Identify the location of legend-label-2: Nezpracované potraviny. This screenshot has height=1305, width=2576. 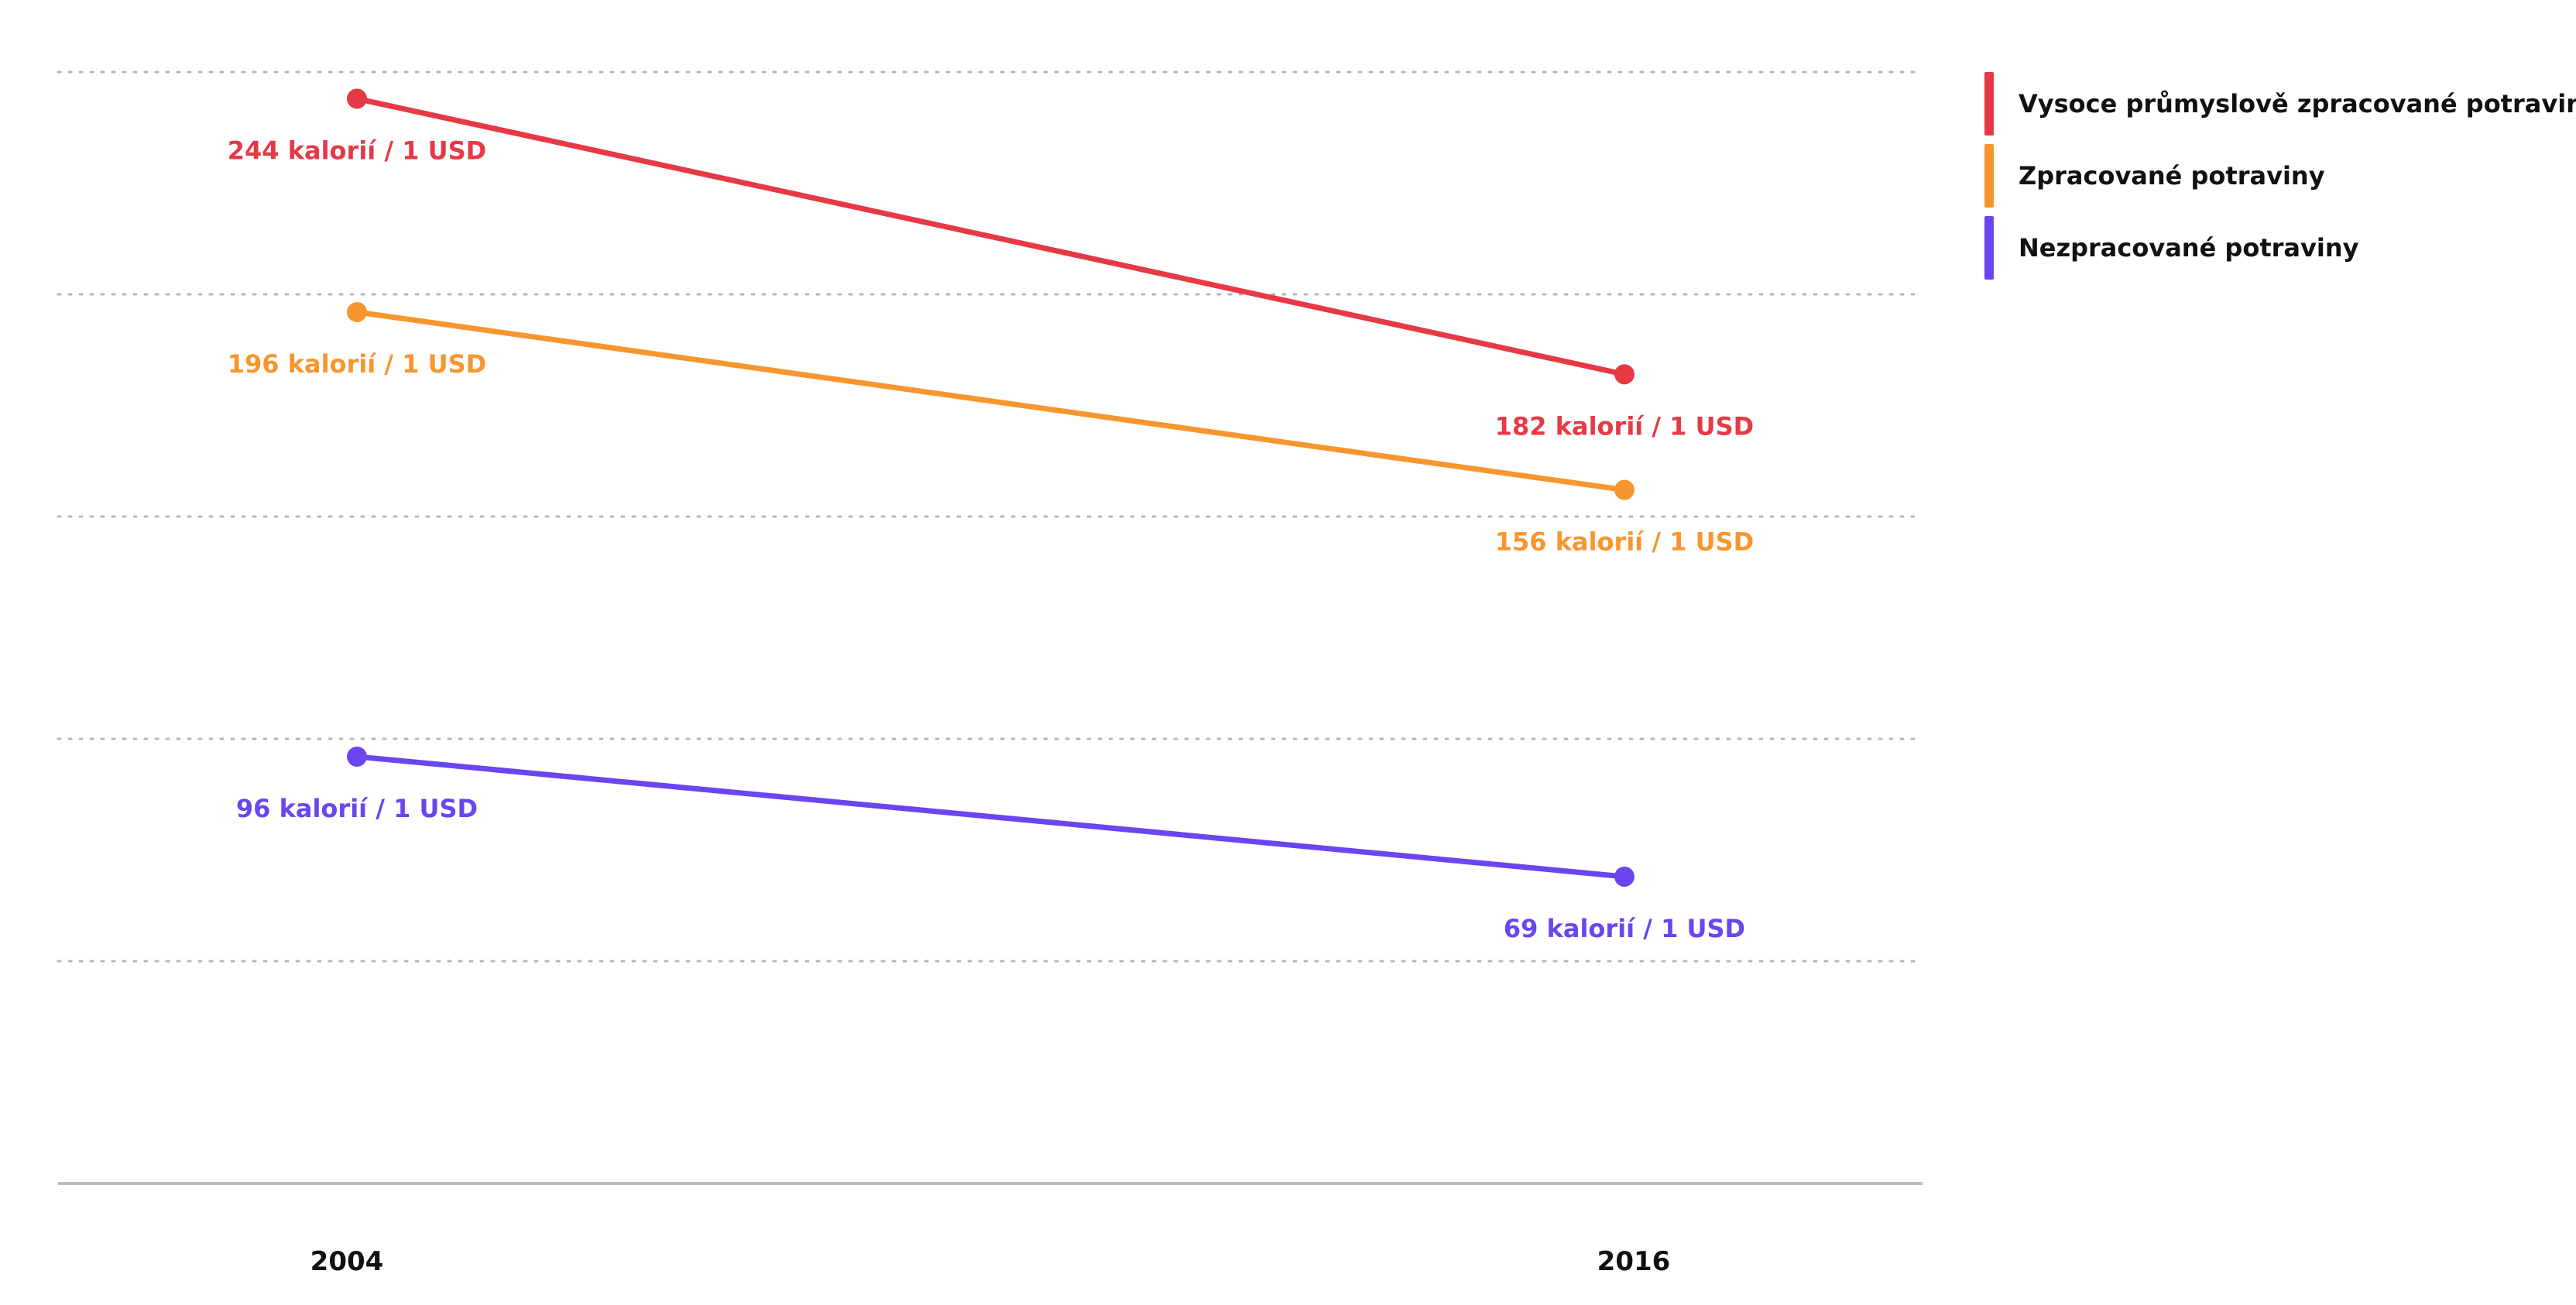
(2189, 248).